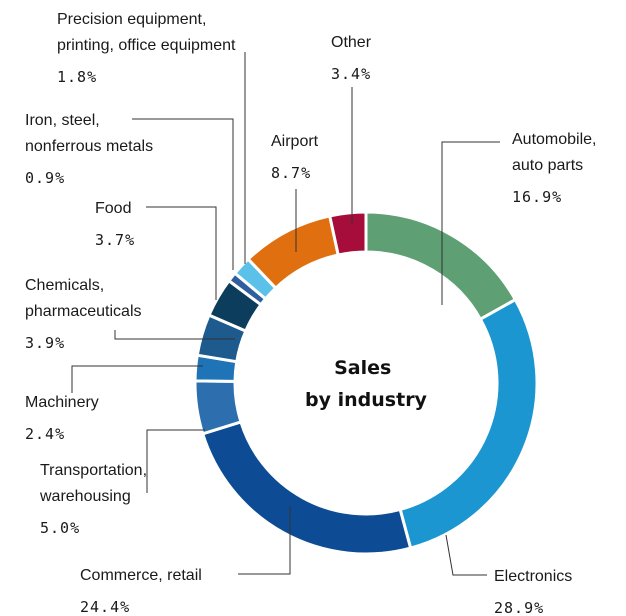 The image size is (626, 616). I want to click on label-line: pharmaceuticals, so click(83, 311).